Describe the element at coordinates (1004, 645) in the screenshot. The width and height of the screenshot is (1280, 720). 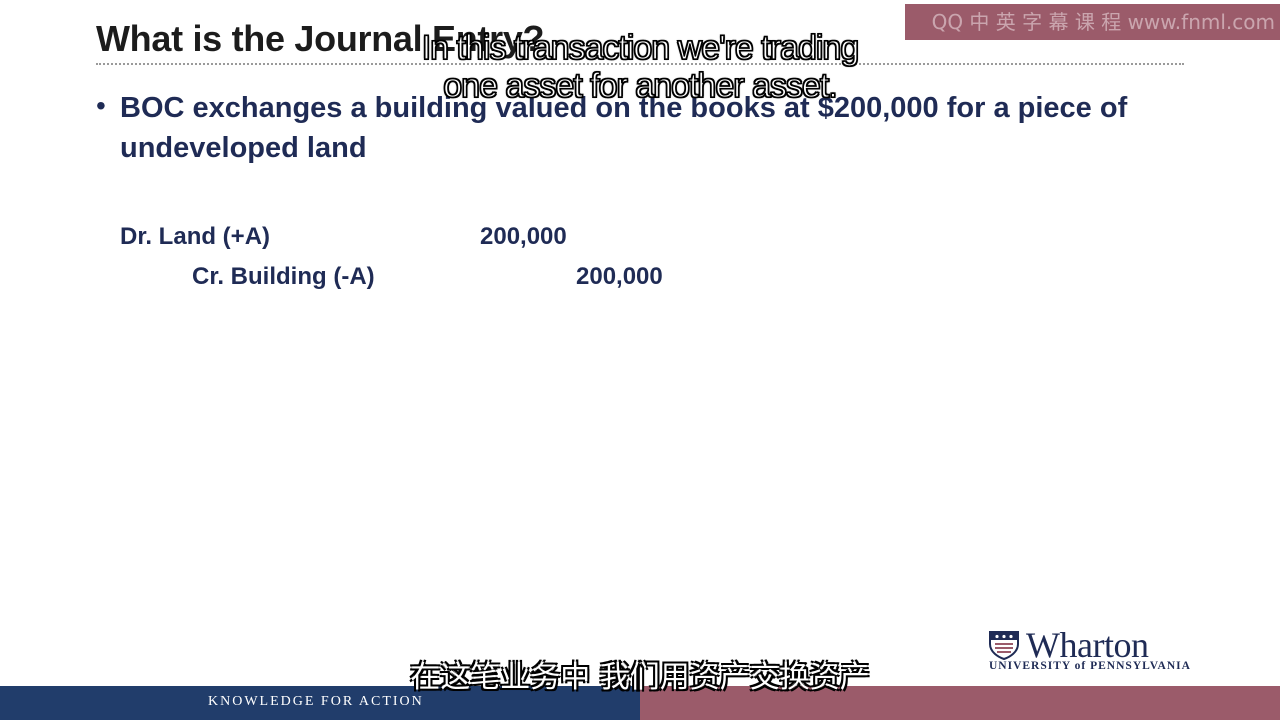
I see `penn-shield-icon` at that location.